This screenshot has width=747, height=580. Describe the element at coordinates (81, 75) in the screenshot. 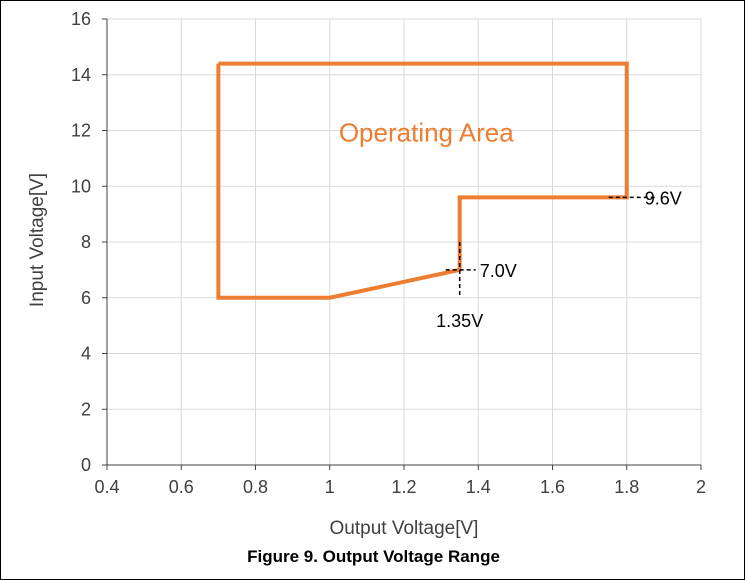

I see `y-tick-label: 14` at that location.